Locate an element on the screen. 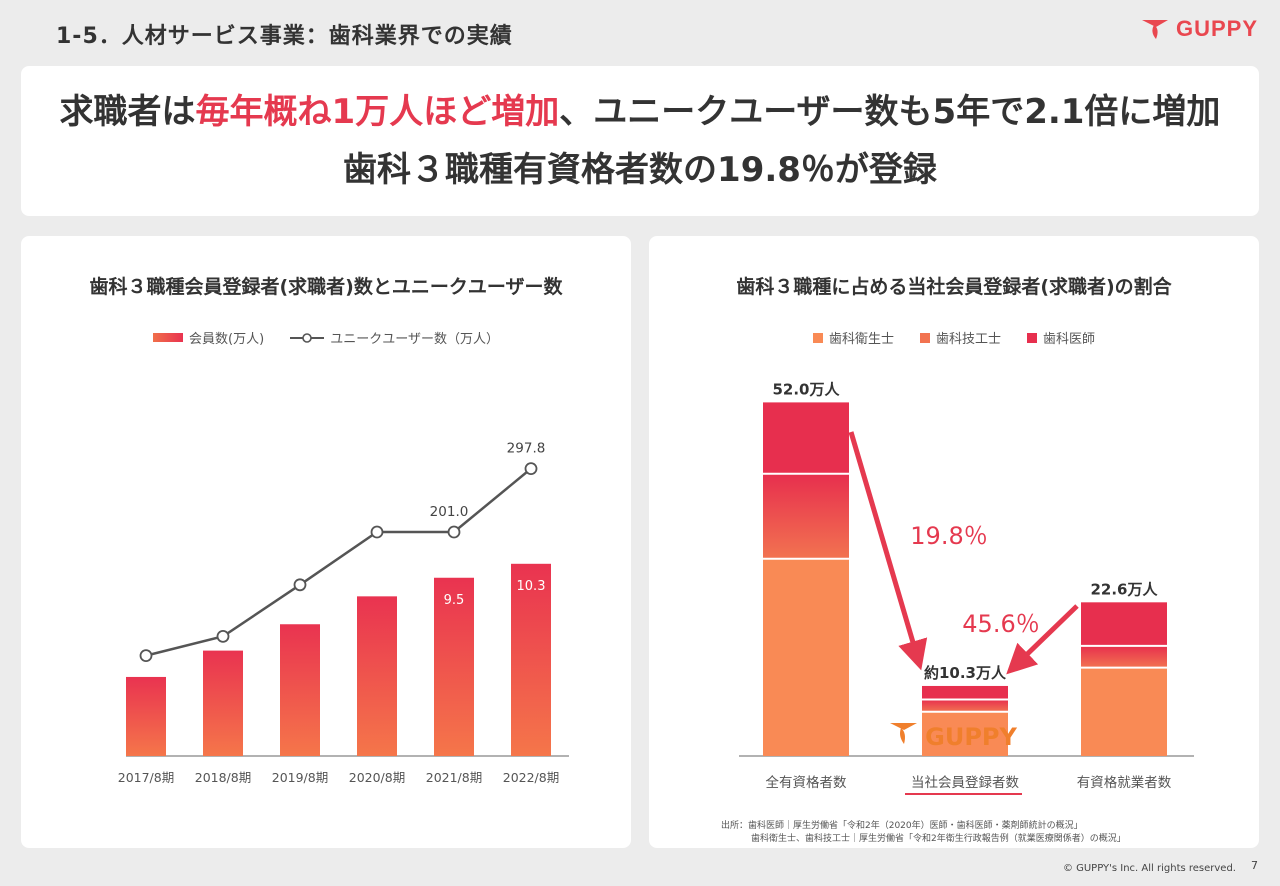 The height and width of the screenshot is (886, 1280). right-chart-title: 歯科３職種に占める当社会員登録者(求職者)の割合 is located at coordinates (954, 287).